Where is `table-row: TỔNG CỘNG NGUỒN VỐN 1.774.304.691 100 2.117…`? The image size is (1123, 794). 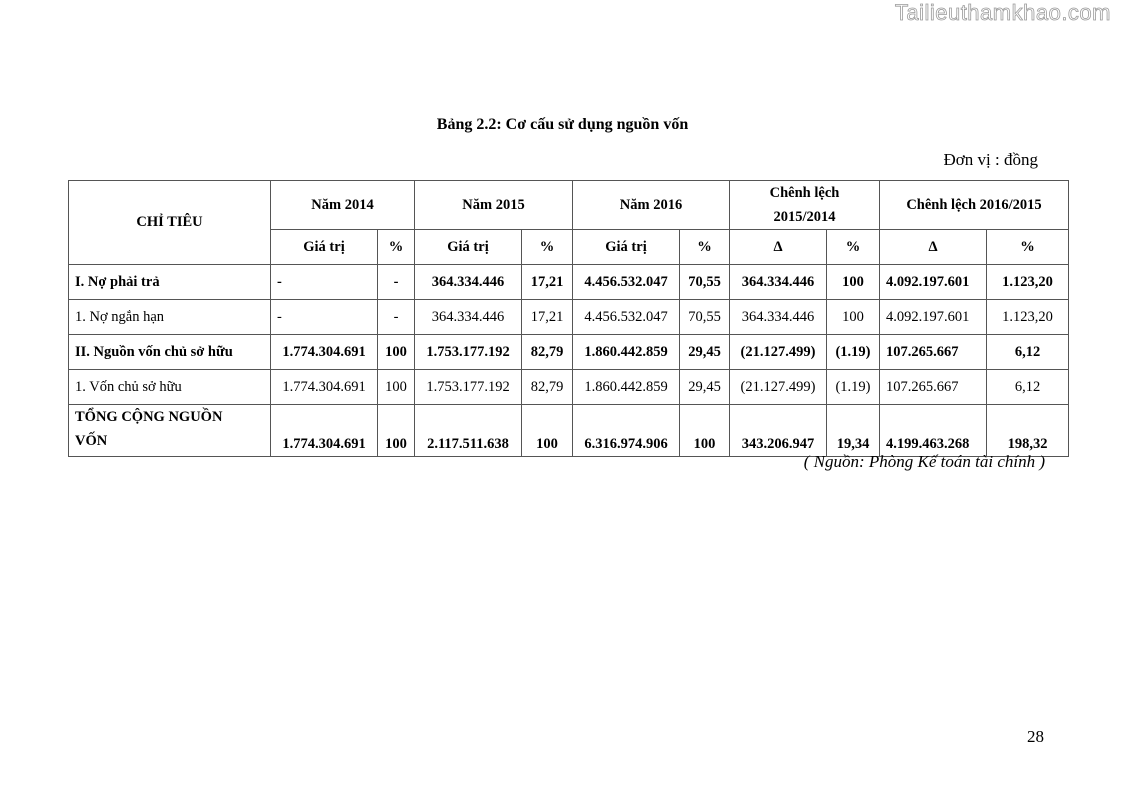 table-row: TỔNG CỘNG NGUỒN VỐN 1.774.304.691 100 2.117… is located at coordinates (568, 430).